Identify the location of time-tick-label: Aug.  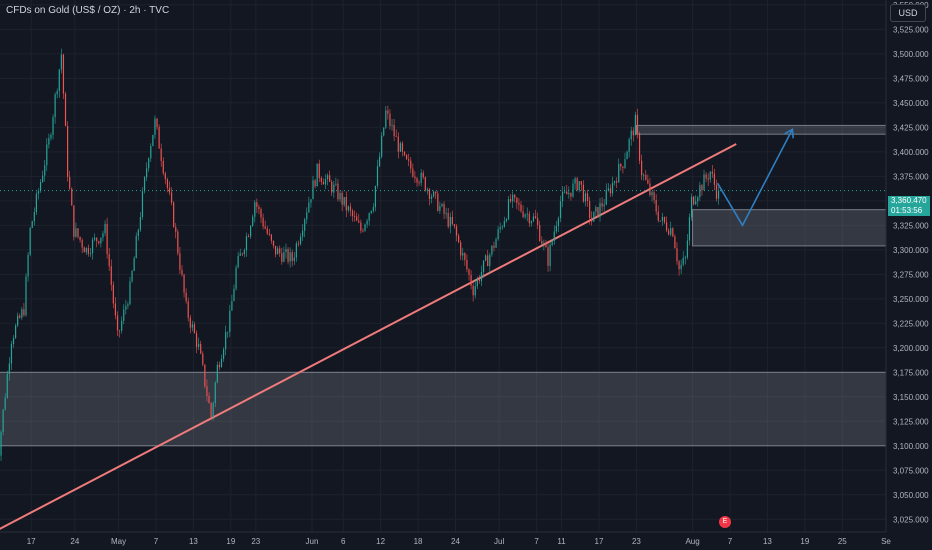
(692, 541).